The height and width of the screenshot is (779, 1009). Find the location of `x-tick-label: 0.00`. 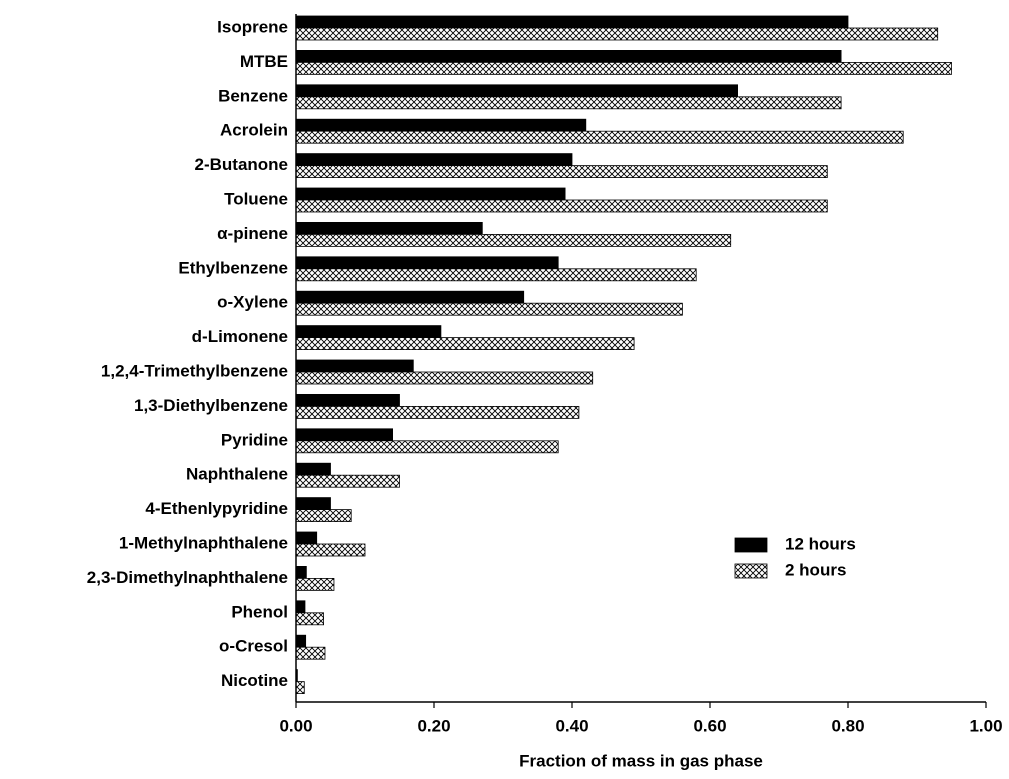

x-tick-label: 0.00 is located at coordinates (295, 725).